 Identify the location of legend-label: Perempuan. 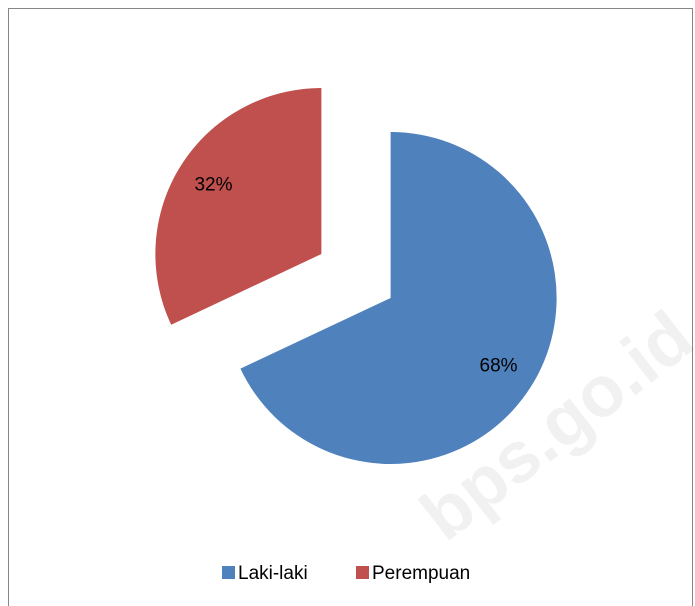
(421, 573).